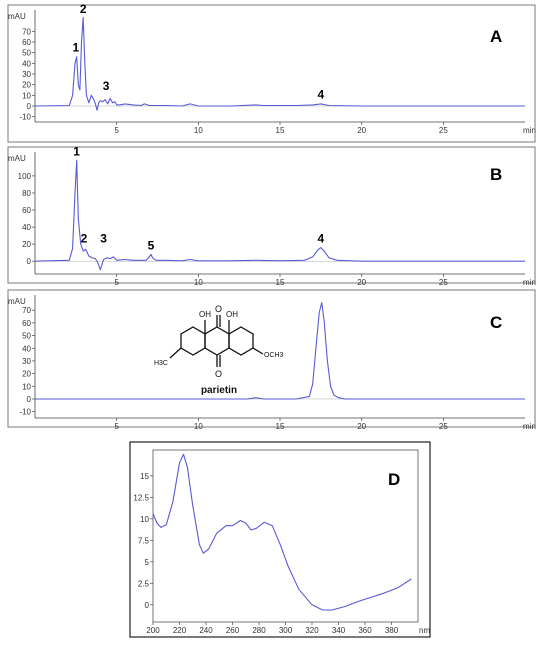  What do you see at coordinates (286, 630) in the screenshot?
I see `x-tick-label: 300` at bounding box center [286, 630].